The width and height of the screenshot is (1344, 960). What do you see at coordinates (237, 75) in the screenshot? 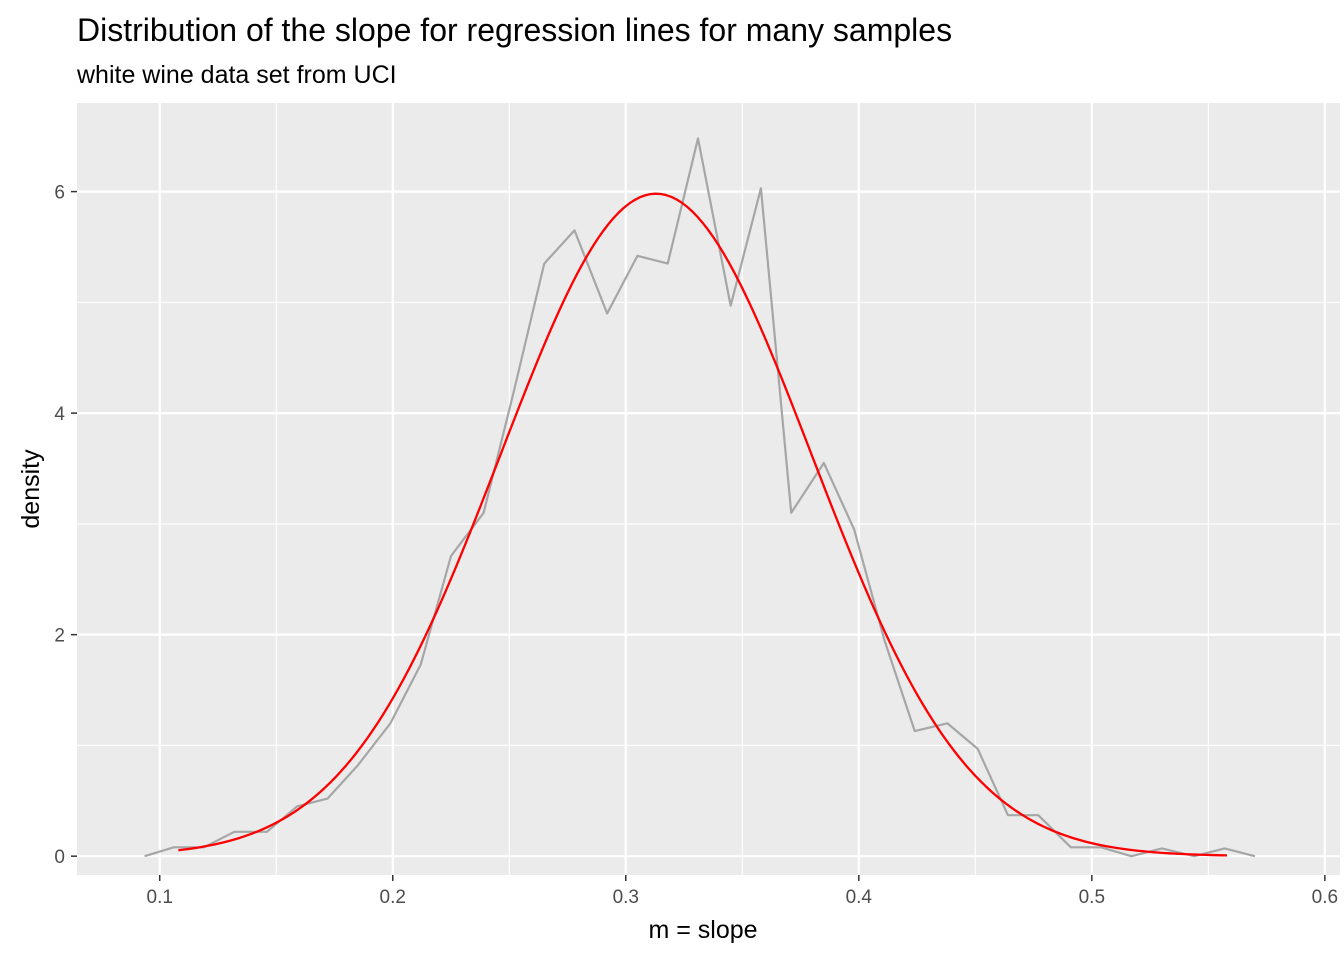
I see `chart-subtitle: white wine data set from UCI` at bounding box center [237, 75].